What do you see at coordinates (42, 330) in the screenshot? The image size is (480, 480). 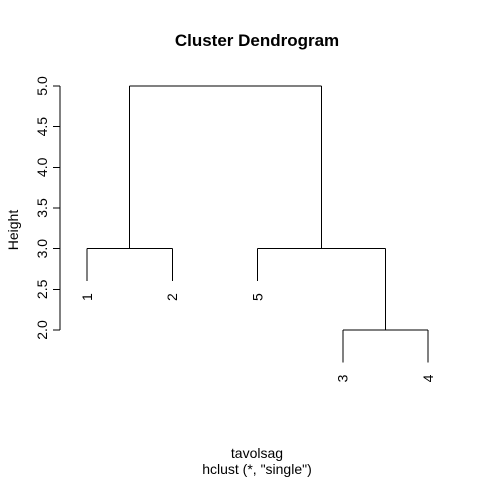 I see `y-tick-label: 2.0` at bounding box center [42, 330].